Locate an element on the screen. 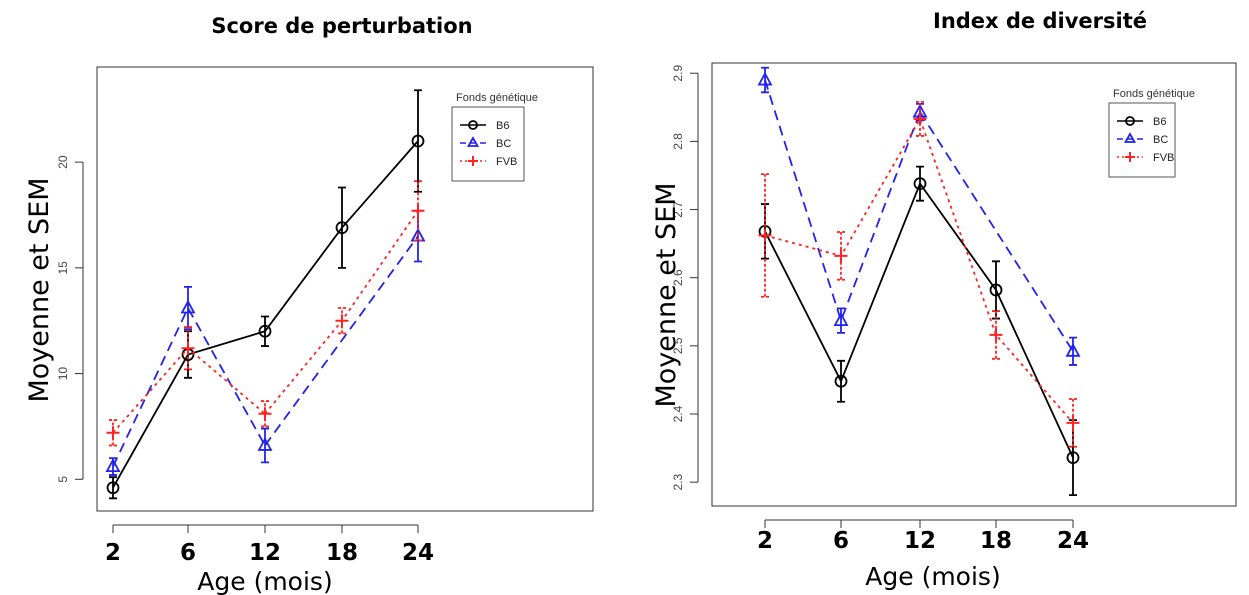 This screenshot has height=595, width=1249. y-tick-label: 20 is located at coordinates (63, 162).